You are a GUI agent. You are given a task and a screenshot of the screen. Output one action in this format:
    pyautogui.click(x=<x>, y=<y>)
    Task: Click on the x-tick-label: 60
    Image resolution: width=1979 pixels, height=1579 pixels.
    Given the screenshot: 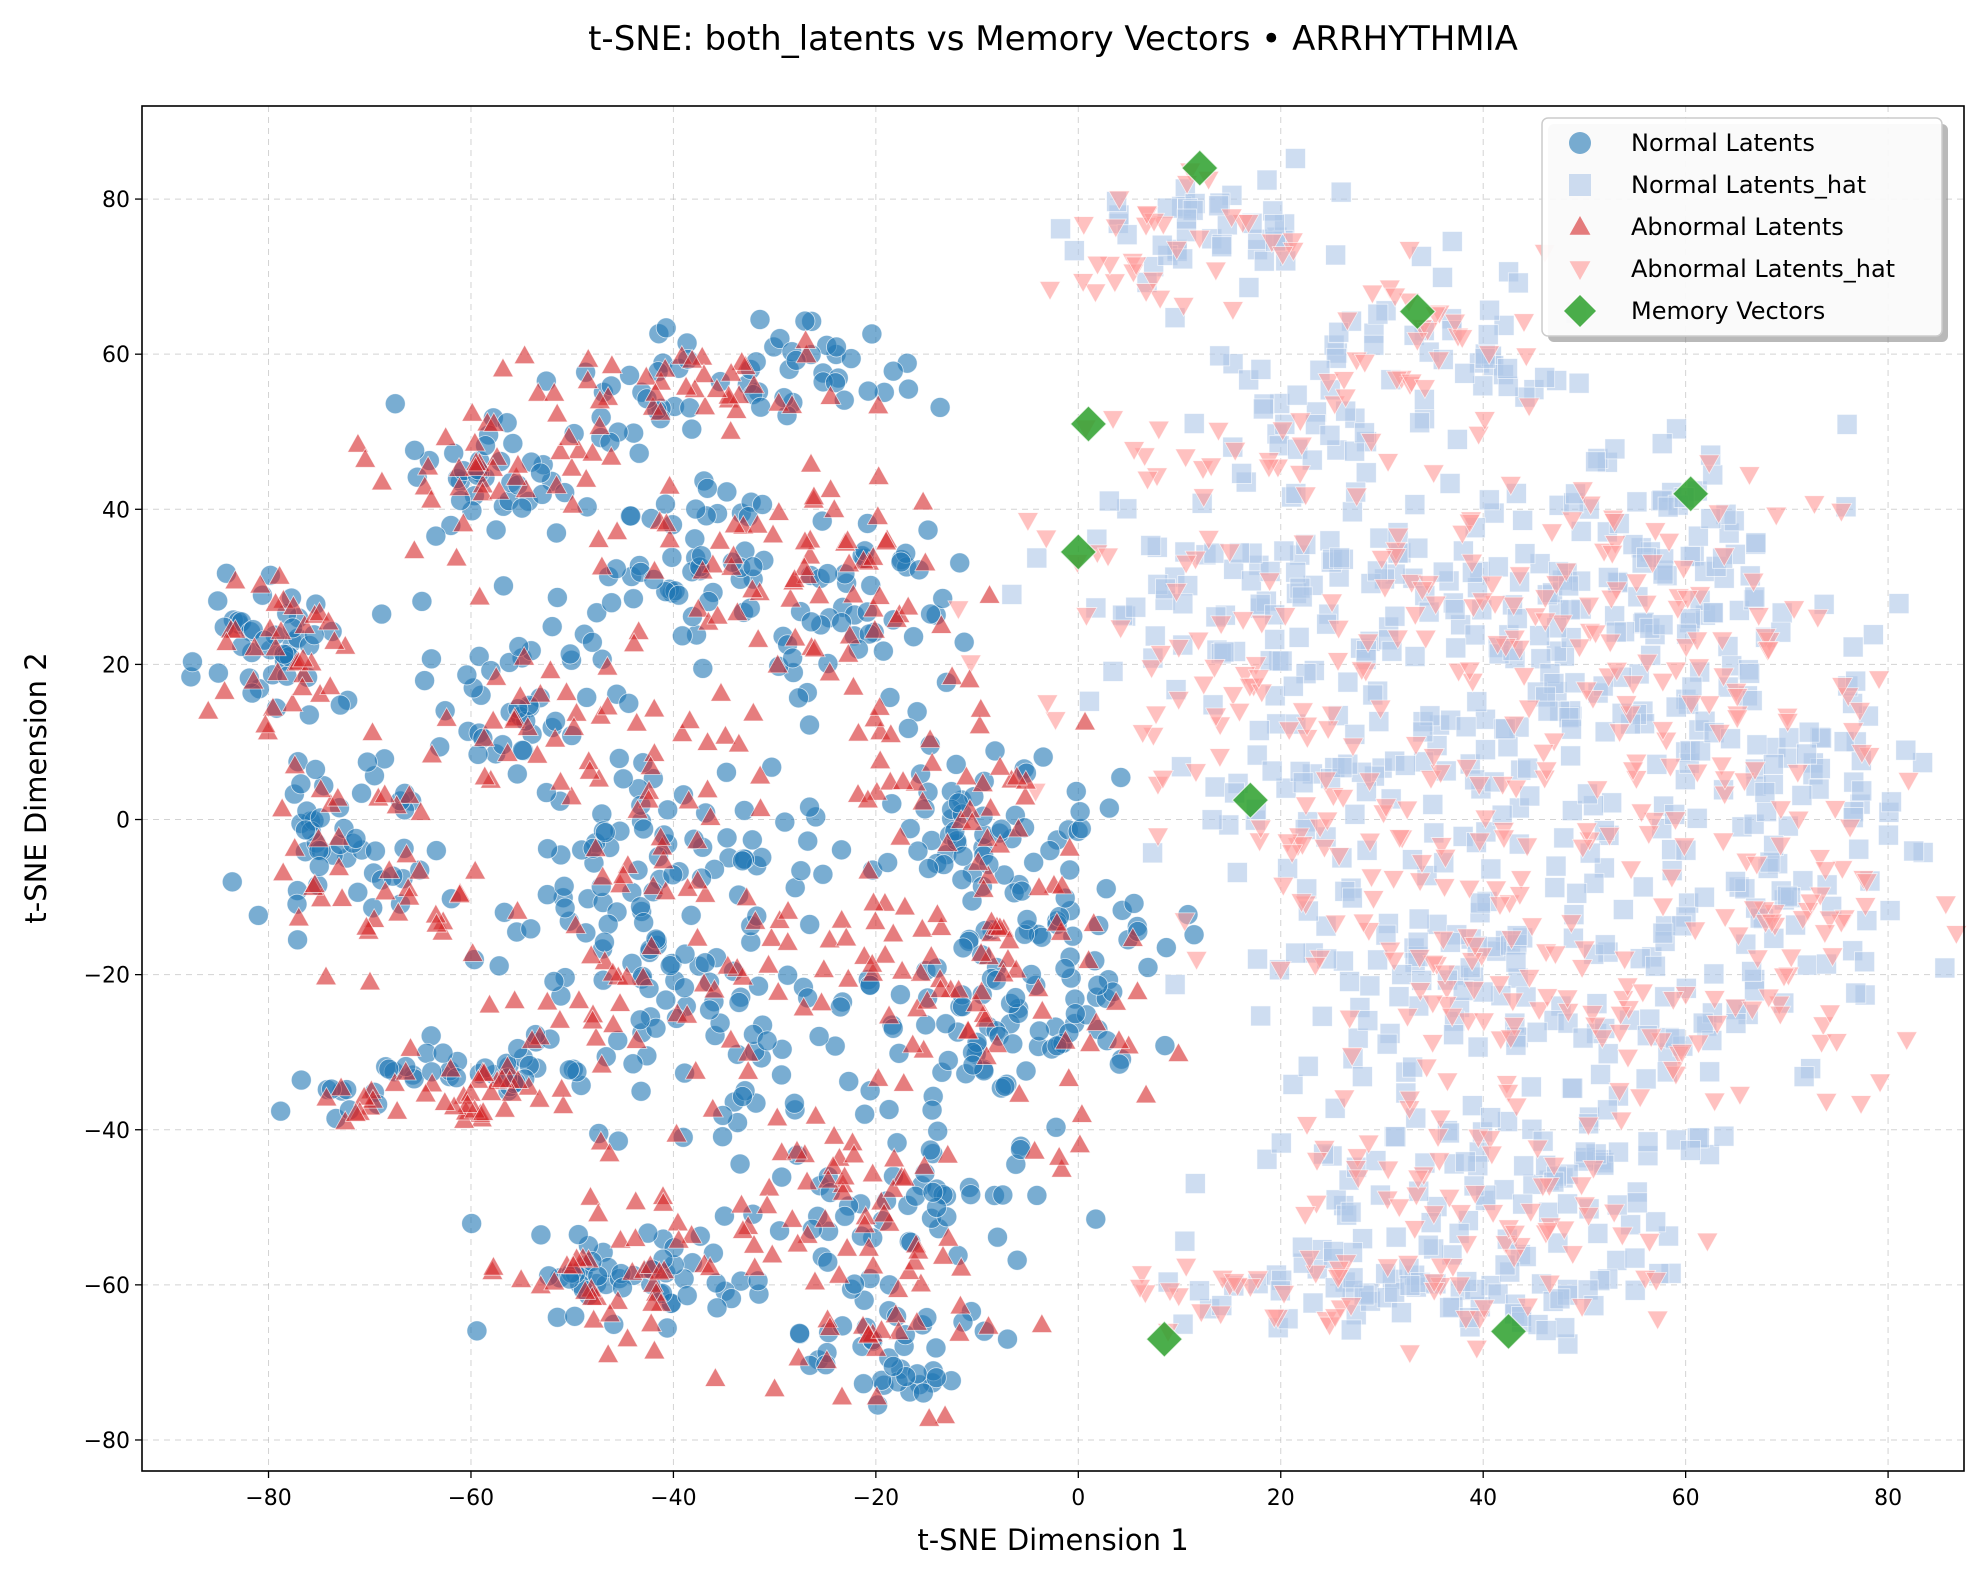 What is the action you would take?
    pyautogui.click(x=1686, y=1498)
    